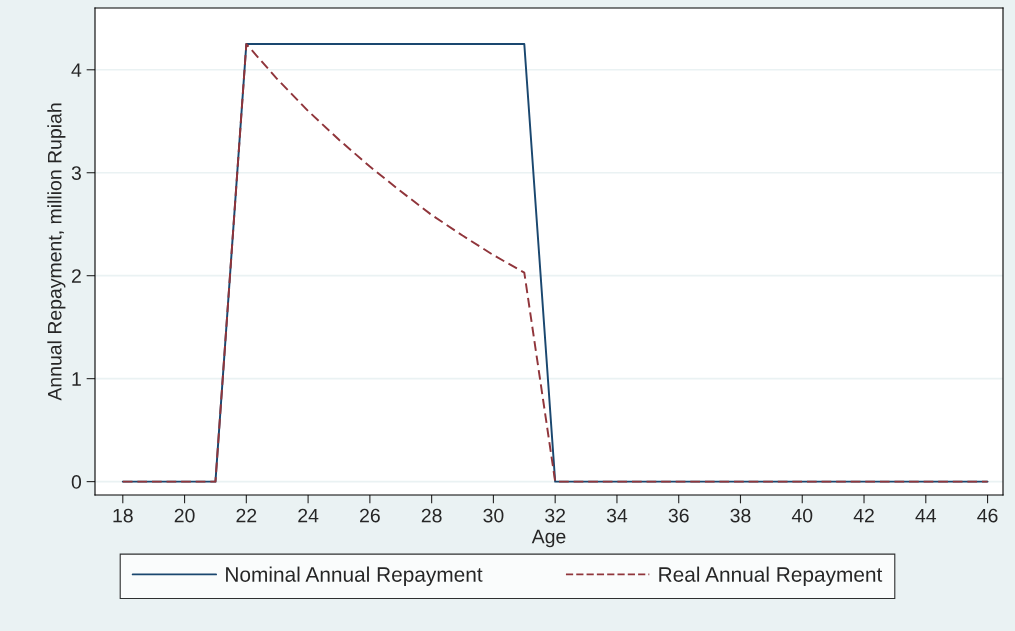  I want to click on x-tick-label: 18, so click(123, 515).